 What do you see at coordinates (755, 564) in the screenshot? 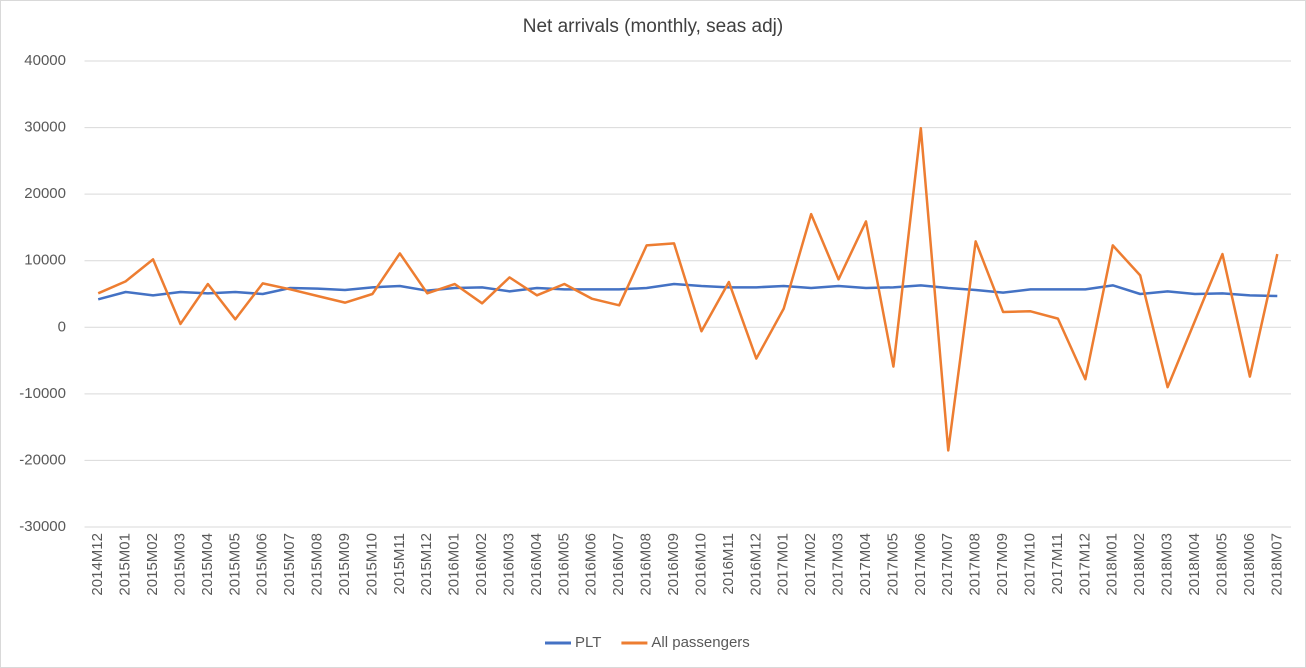
I see `x-tick-label: 2016M12` at bounding box center [755, 564].